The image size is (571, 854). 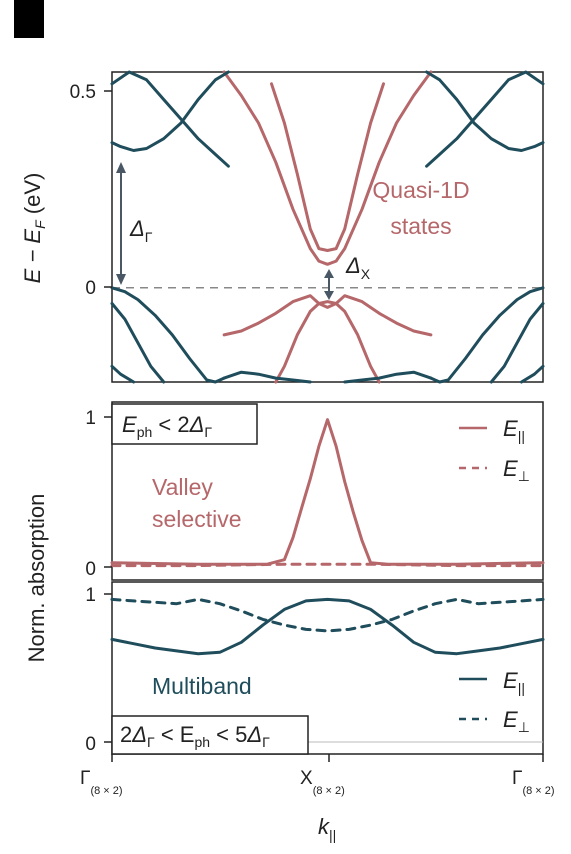 I want to click on delta-gamma-label: ΔΓ, so click(x=141, y=230).